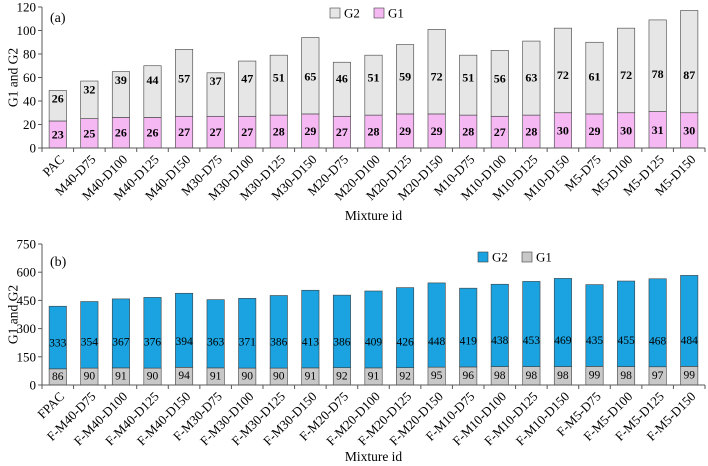 This screenshot has width=708, height=466. I want to click on value-label-g2-m5-d75: 61, so click(595, 76).